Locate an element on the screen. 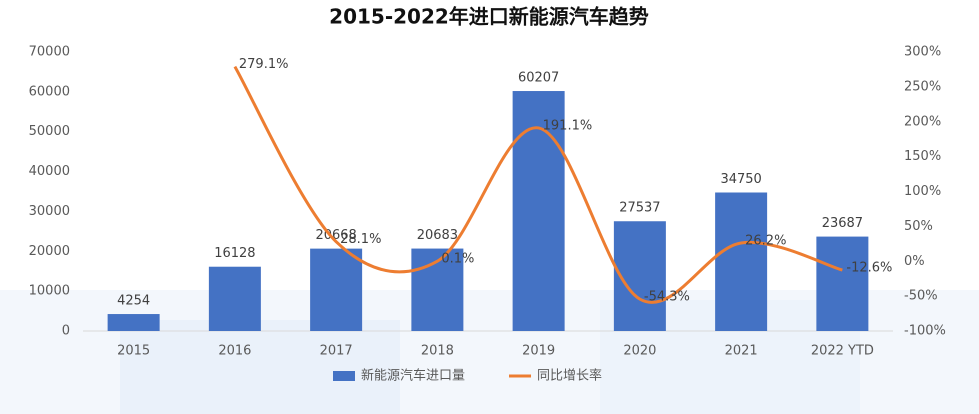 The width and height of the screenshot is (979, 414). y2-tick-label: 200% is located at coordinates (922, 121).